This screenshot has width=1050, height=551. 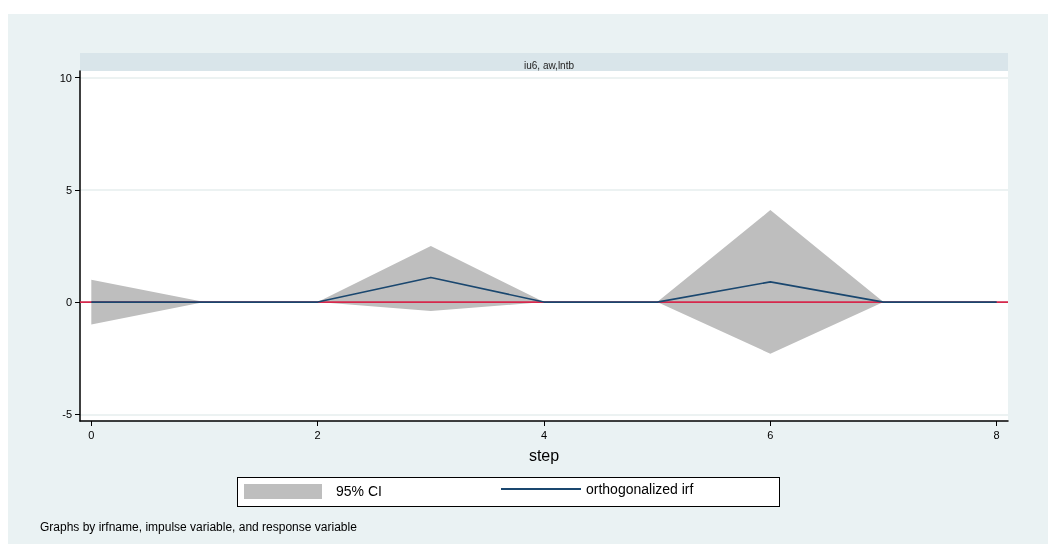 What do you see at coordinates (65, 77) in the screenshot?
I see `y-tick-label: 10` at bounding box center [65, 77].